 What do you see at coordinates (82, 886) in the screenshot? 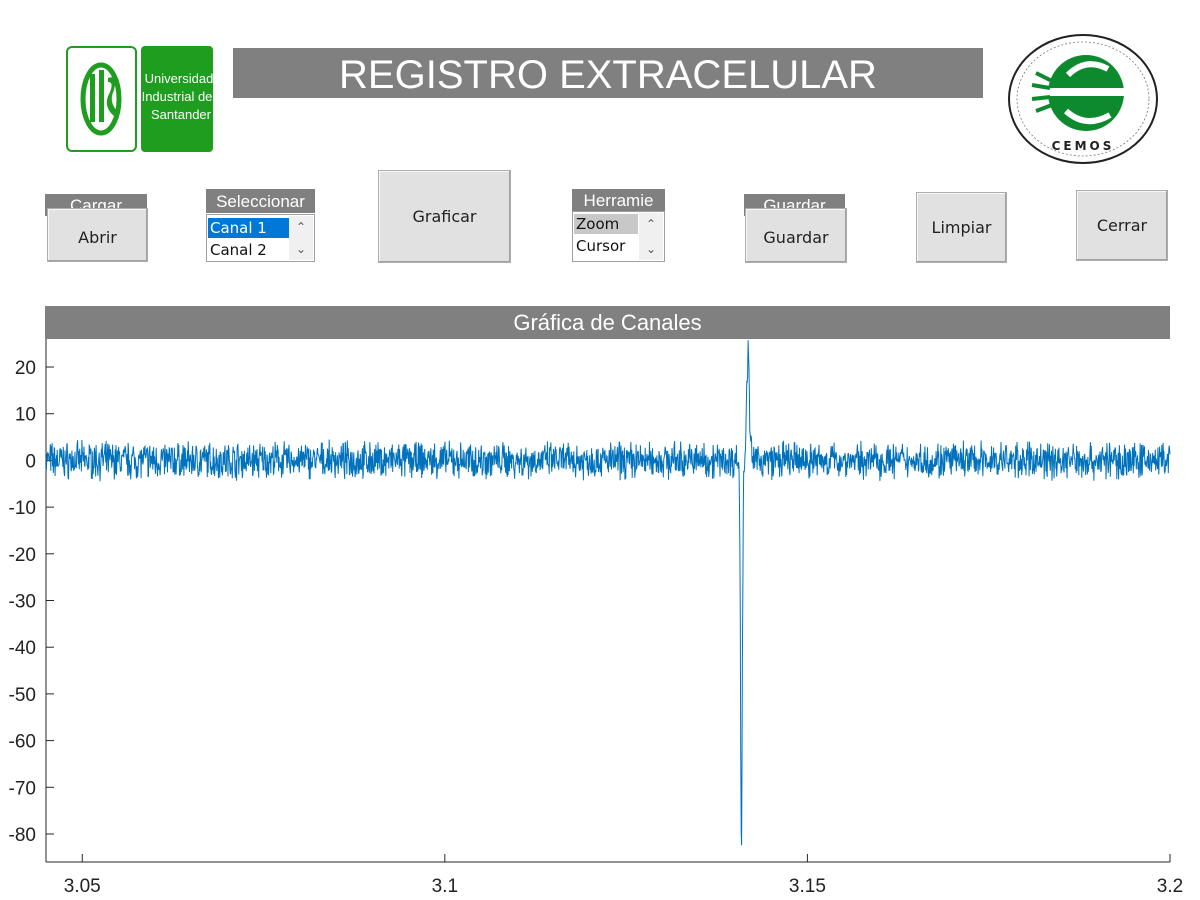
I see `x-tick-label: 3.05` at bounding box center [82, 886].